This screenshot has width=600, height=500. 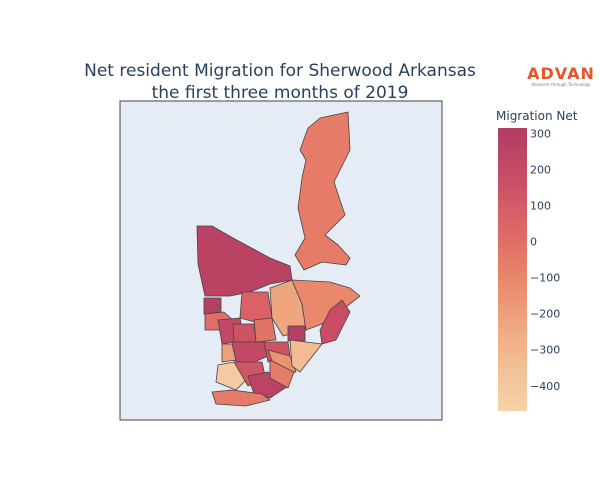 I want to click on region-small-dark-tract, so click(x=296, y=333).